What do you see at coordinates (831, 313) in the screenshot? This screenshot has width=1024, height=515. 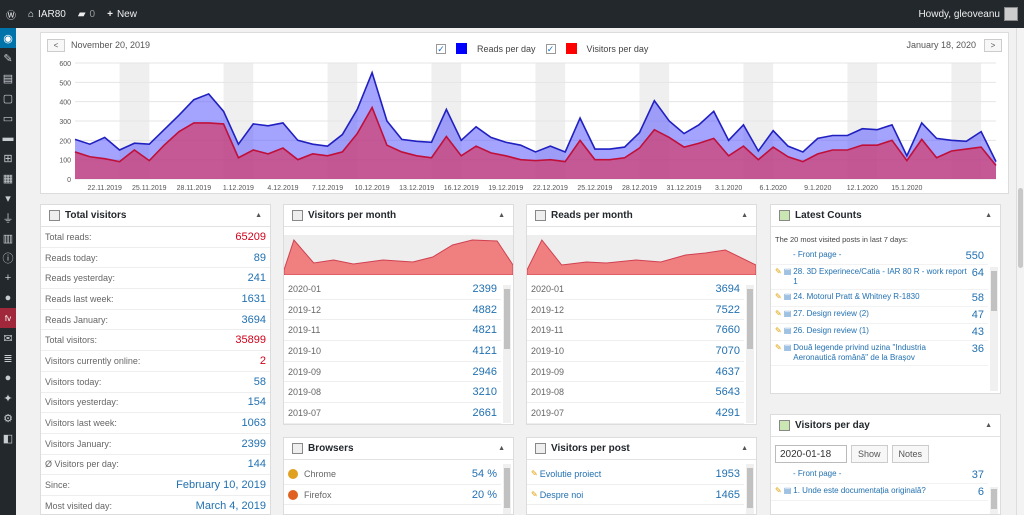 I see `post-link: 27. Design review (2)` at bounding box center [831, 313].